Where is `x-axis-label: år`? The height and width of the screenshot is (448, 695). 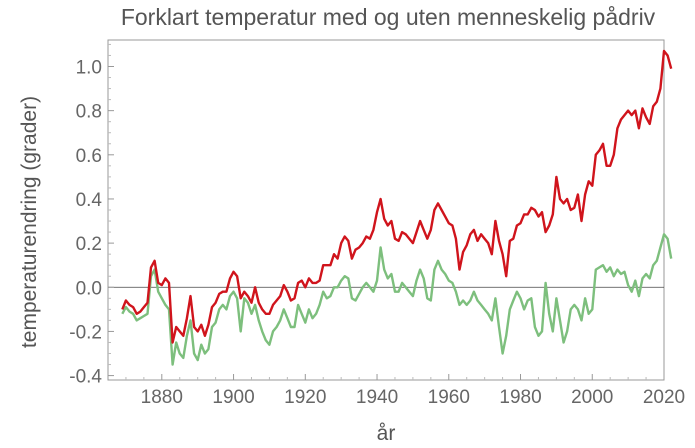 x-axis-label: år is located at coordinates (386, 433).